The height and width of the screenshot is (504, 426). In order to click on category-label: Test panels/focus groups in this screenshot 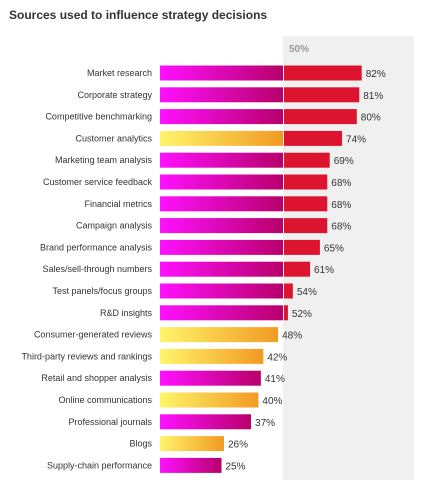, I will do `click(102, 291)`.